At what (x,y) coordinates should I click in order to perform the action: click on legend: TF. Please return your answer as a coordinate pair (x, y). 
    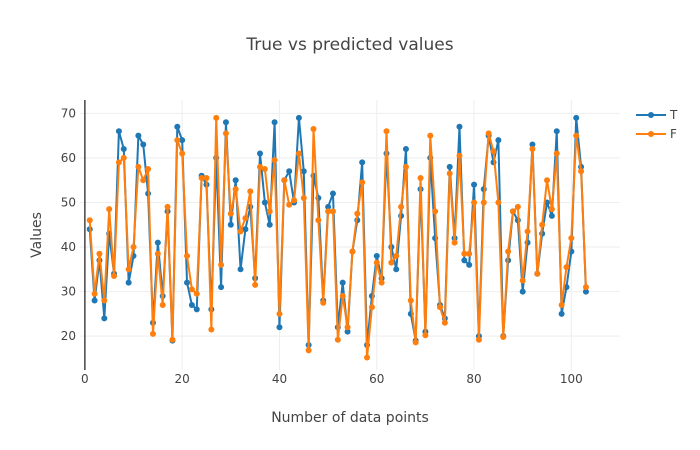
    Looking at the image, I should click on (657, 124).